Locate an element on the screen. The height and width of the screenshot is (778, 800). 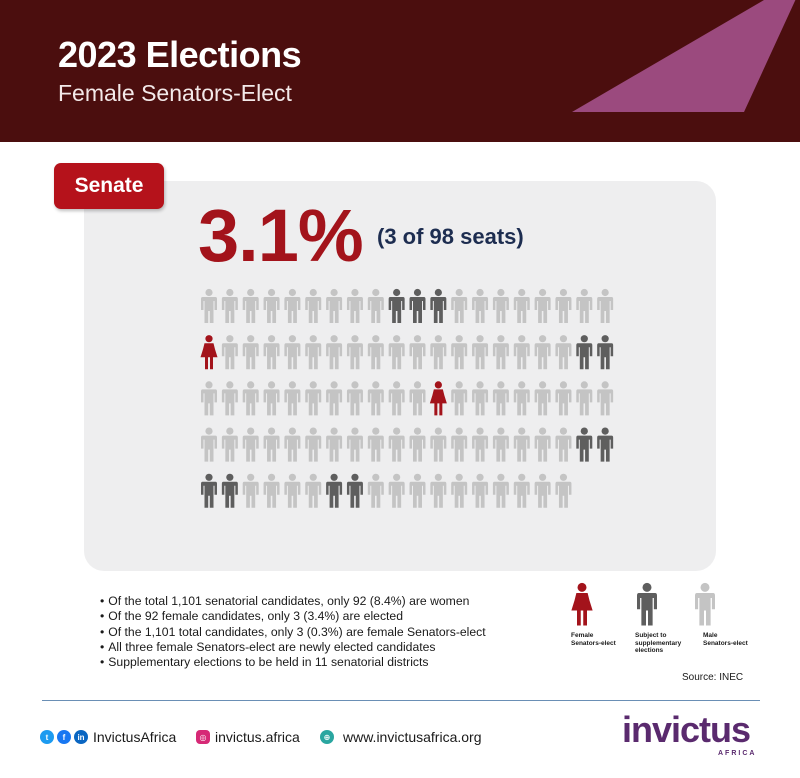
header-accent-shape is located at coordinates (686, 56).